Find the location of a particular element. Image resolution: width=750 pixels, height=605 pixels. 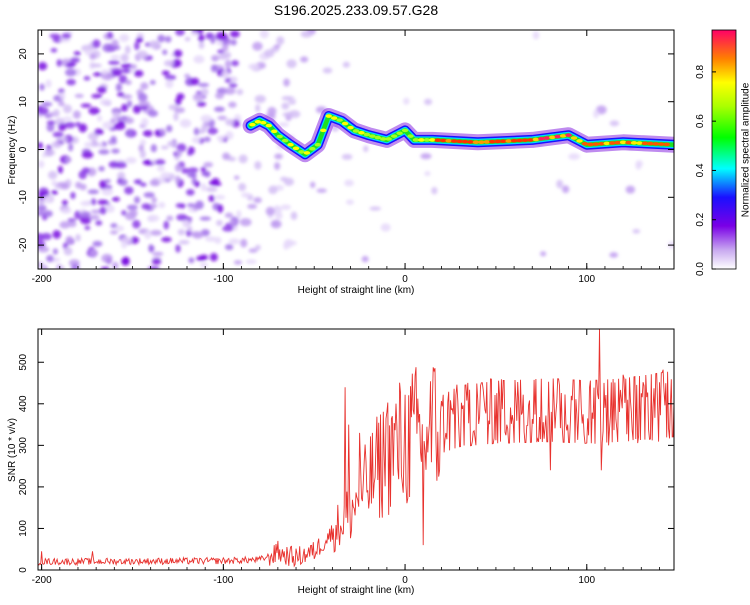

spectrogram-ytick-label: 10 is located at coordinates (23, 102).